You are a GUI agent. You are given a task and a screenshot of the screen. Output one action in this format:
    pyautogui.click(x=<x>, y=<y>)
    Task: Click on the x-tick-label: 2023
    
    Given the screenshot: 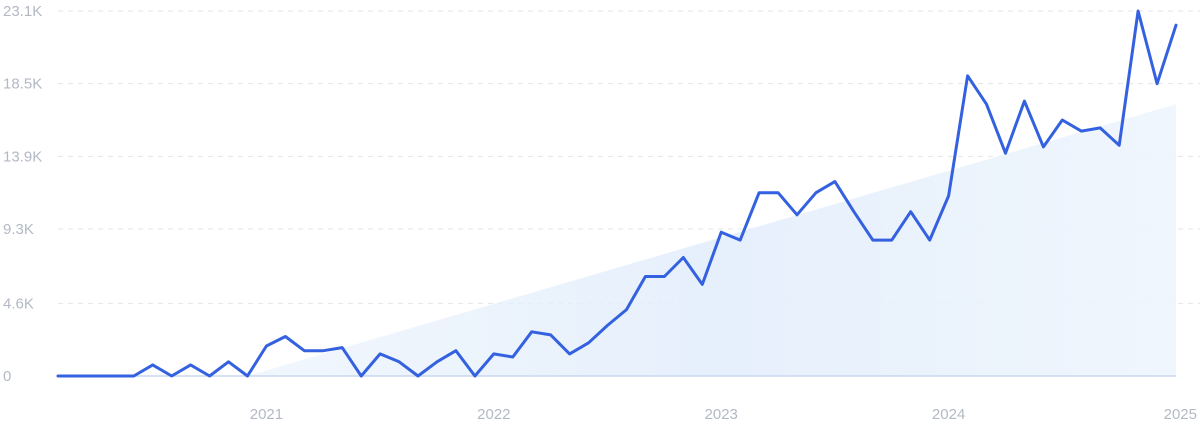 What is the action you would take?
    pyautogui.click(x=721, y=414)
    